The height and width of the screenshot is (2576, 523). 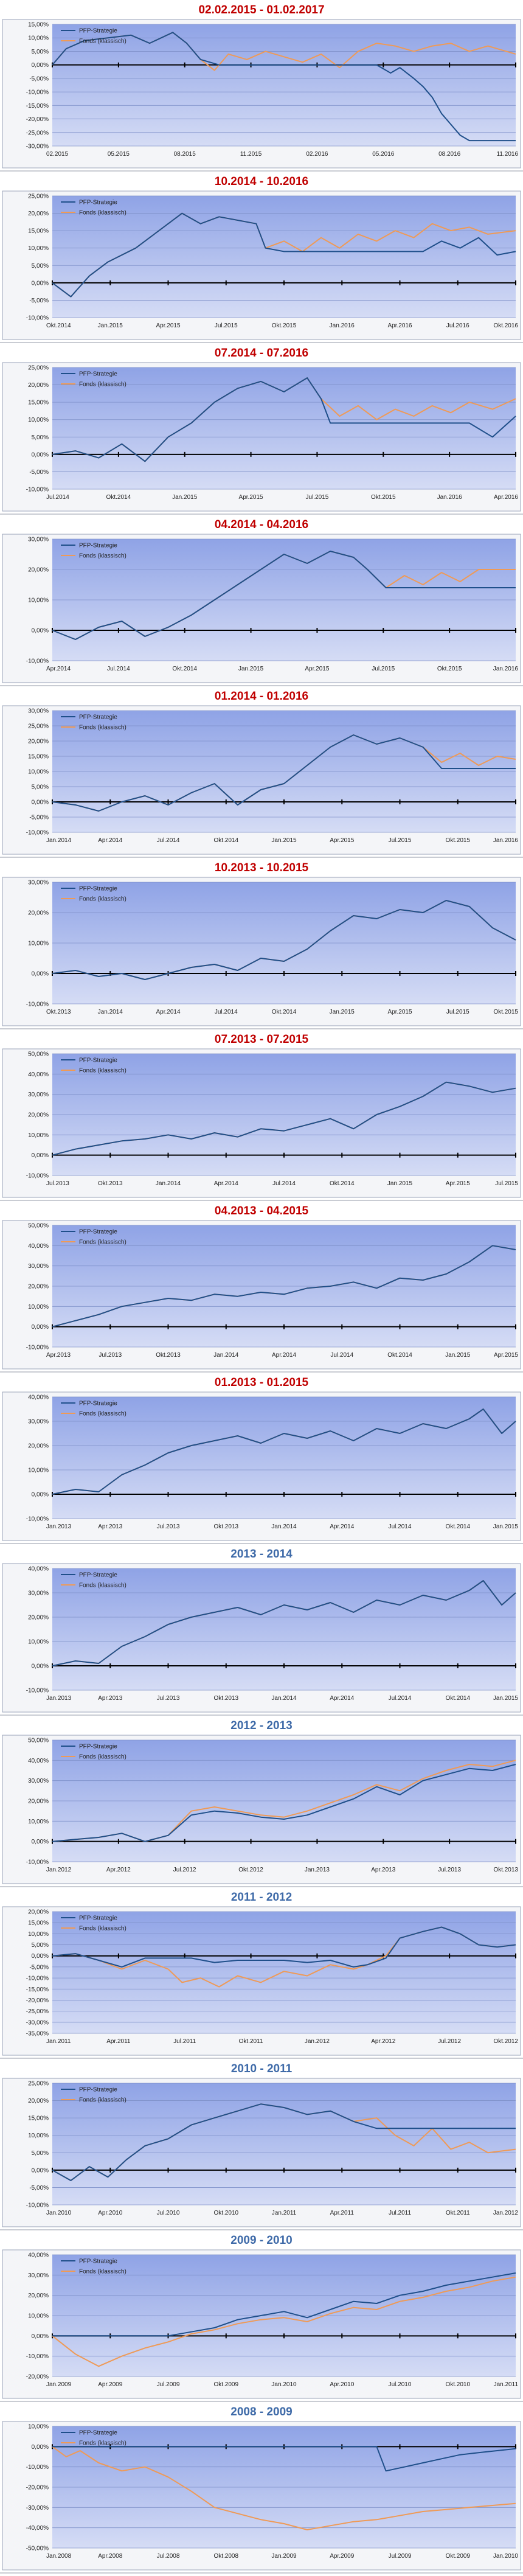 What do you see at coordinates (401, 2556) in the screenshot?
I see `x-tick-label: Jul.2009` at bounding box center [401, 2556].